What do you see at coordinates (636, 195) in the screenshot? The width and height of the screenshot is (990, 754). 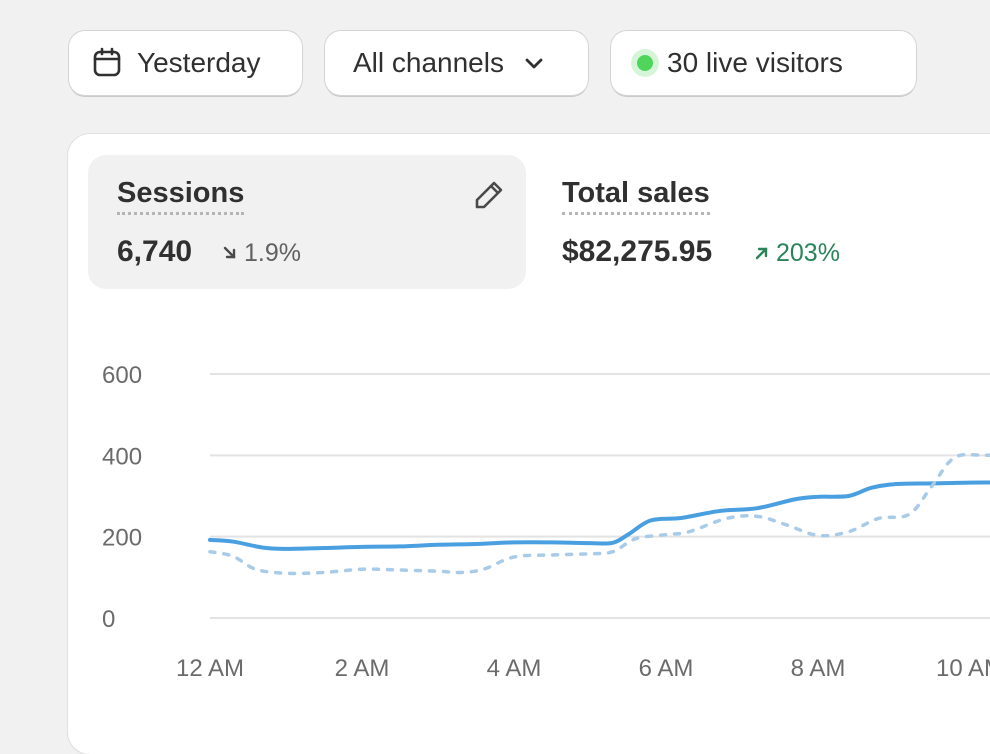 I see `total-sales-label: Total sales` at bounding box center [636, 195].